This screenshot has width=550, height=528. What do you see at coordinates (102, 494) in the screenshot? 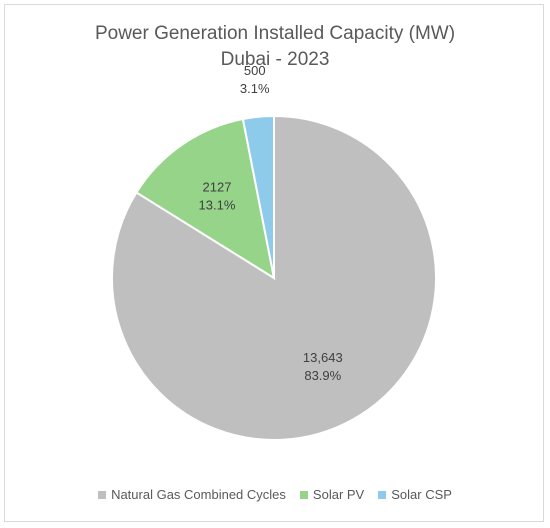
I see `legend-swatch-natural-gas` at bounding box center [102, 494].